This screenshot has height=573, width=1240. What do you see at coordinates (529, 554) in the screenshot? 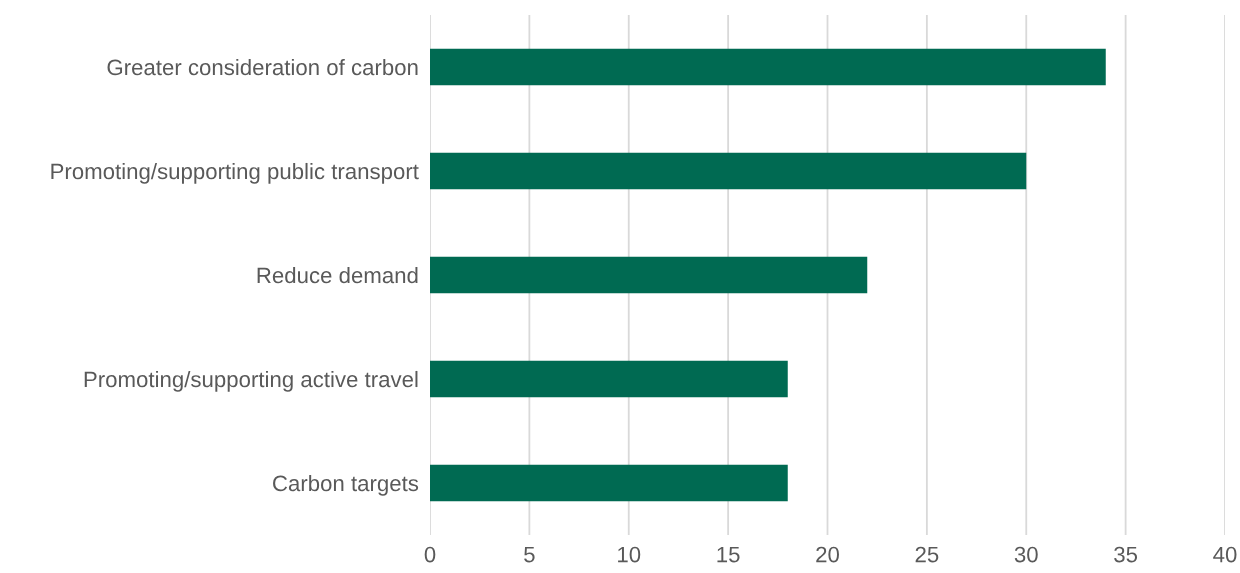
I see `x-tick-label: 5` at bounding box center [529, 554].